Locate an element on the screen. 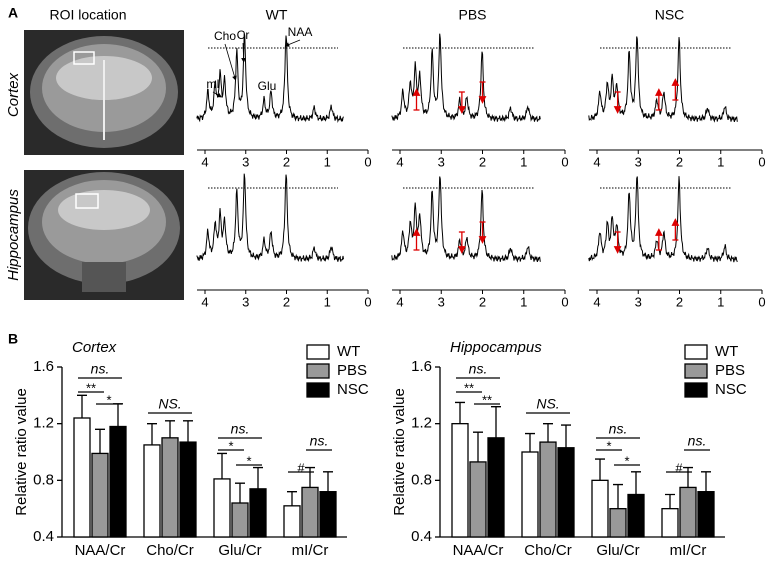 Image resolution: width=768 pixels, height=566 pixels. chart-title: Cortex is located at coordinates (94, 347).